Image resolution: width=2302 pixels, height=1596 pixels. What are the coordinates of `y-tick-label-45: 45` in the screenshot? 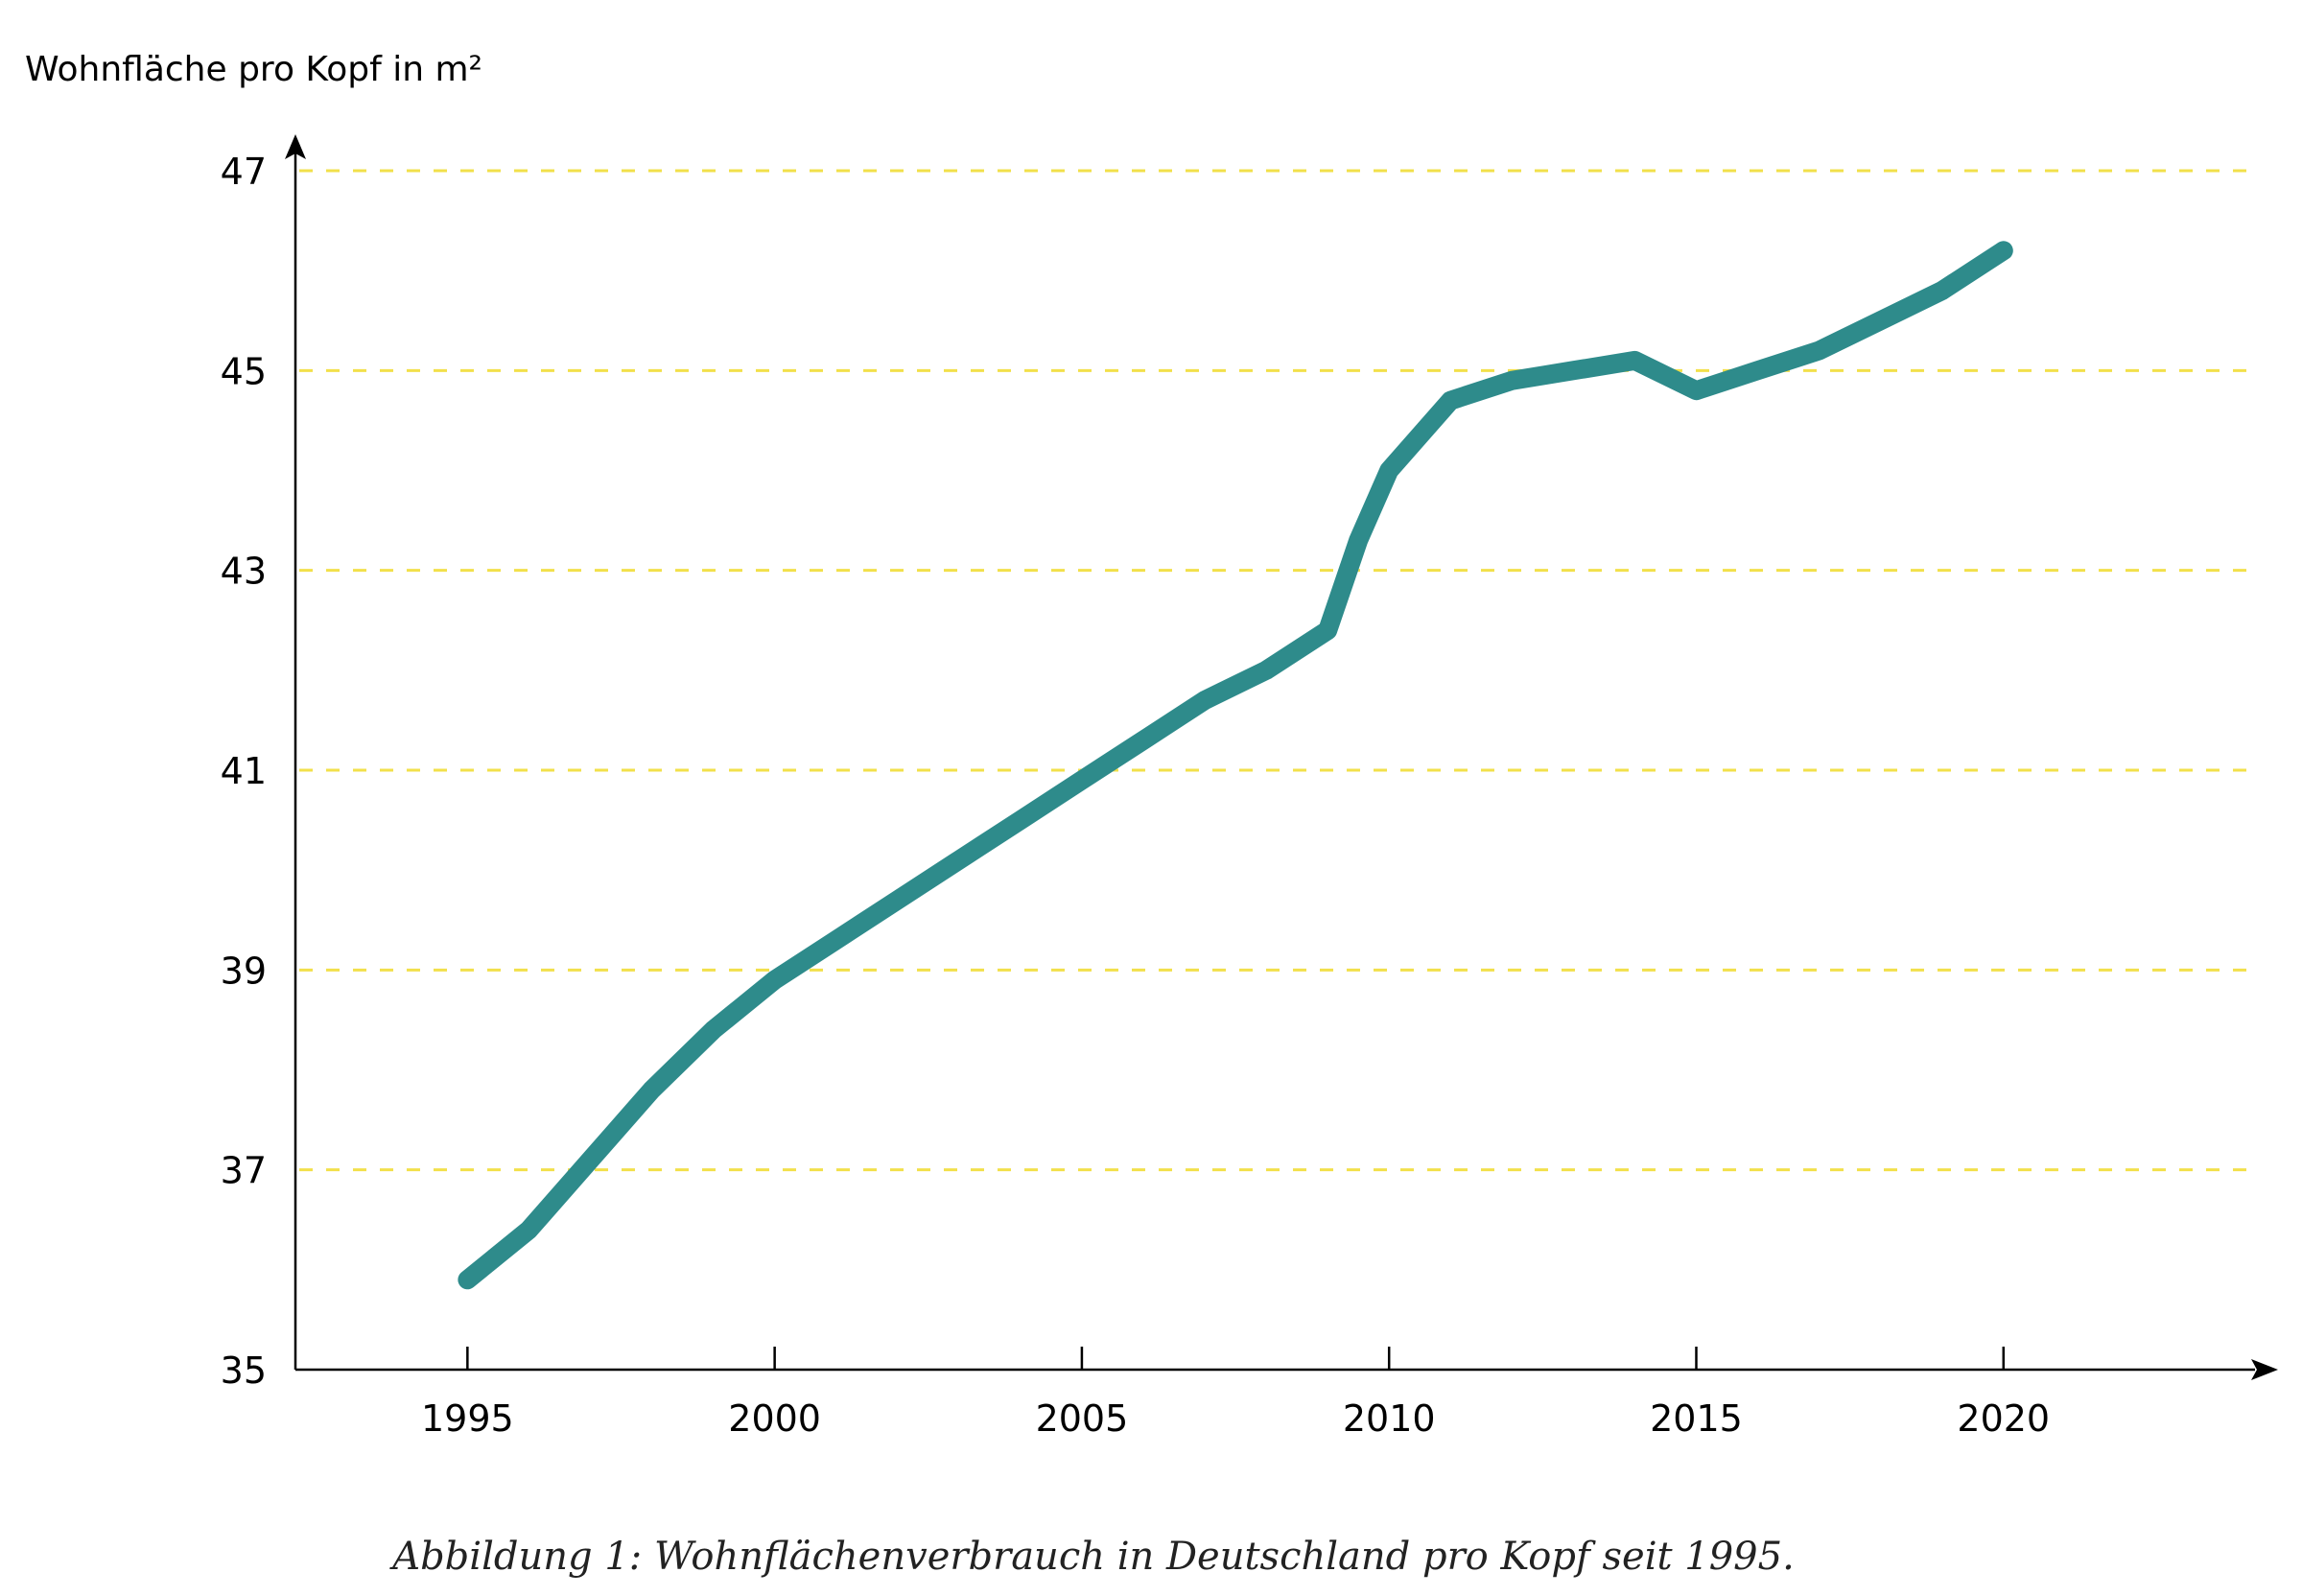 It's located at (244, 371).